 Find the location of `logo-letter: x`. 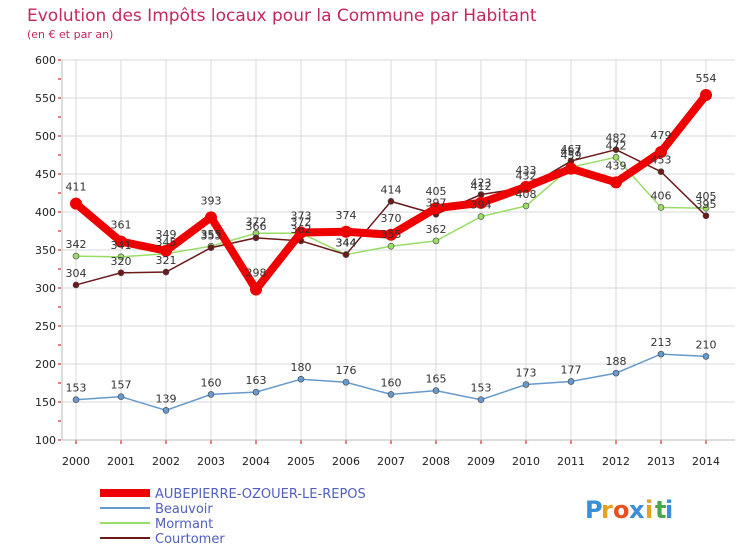

logo-letter: x is located at coordinates (637, 510).